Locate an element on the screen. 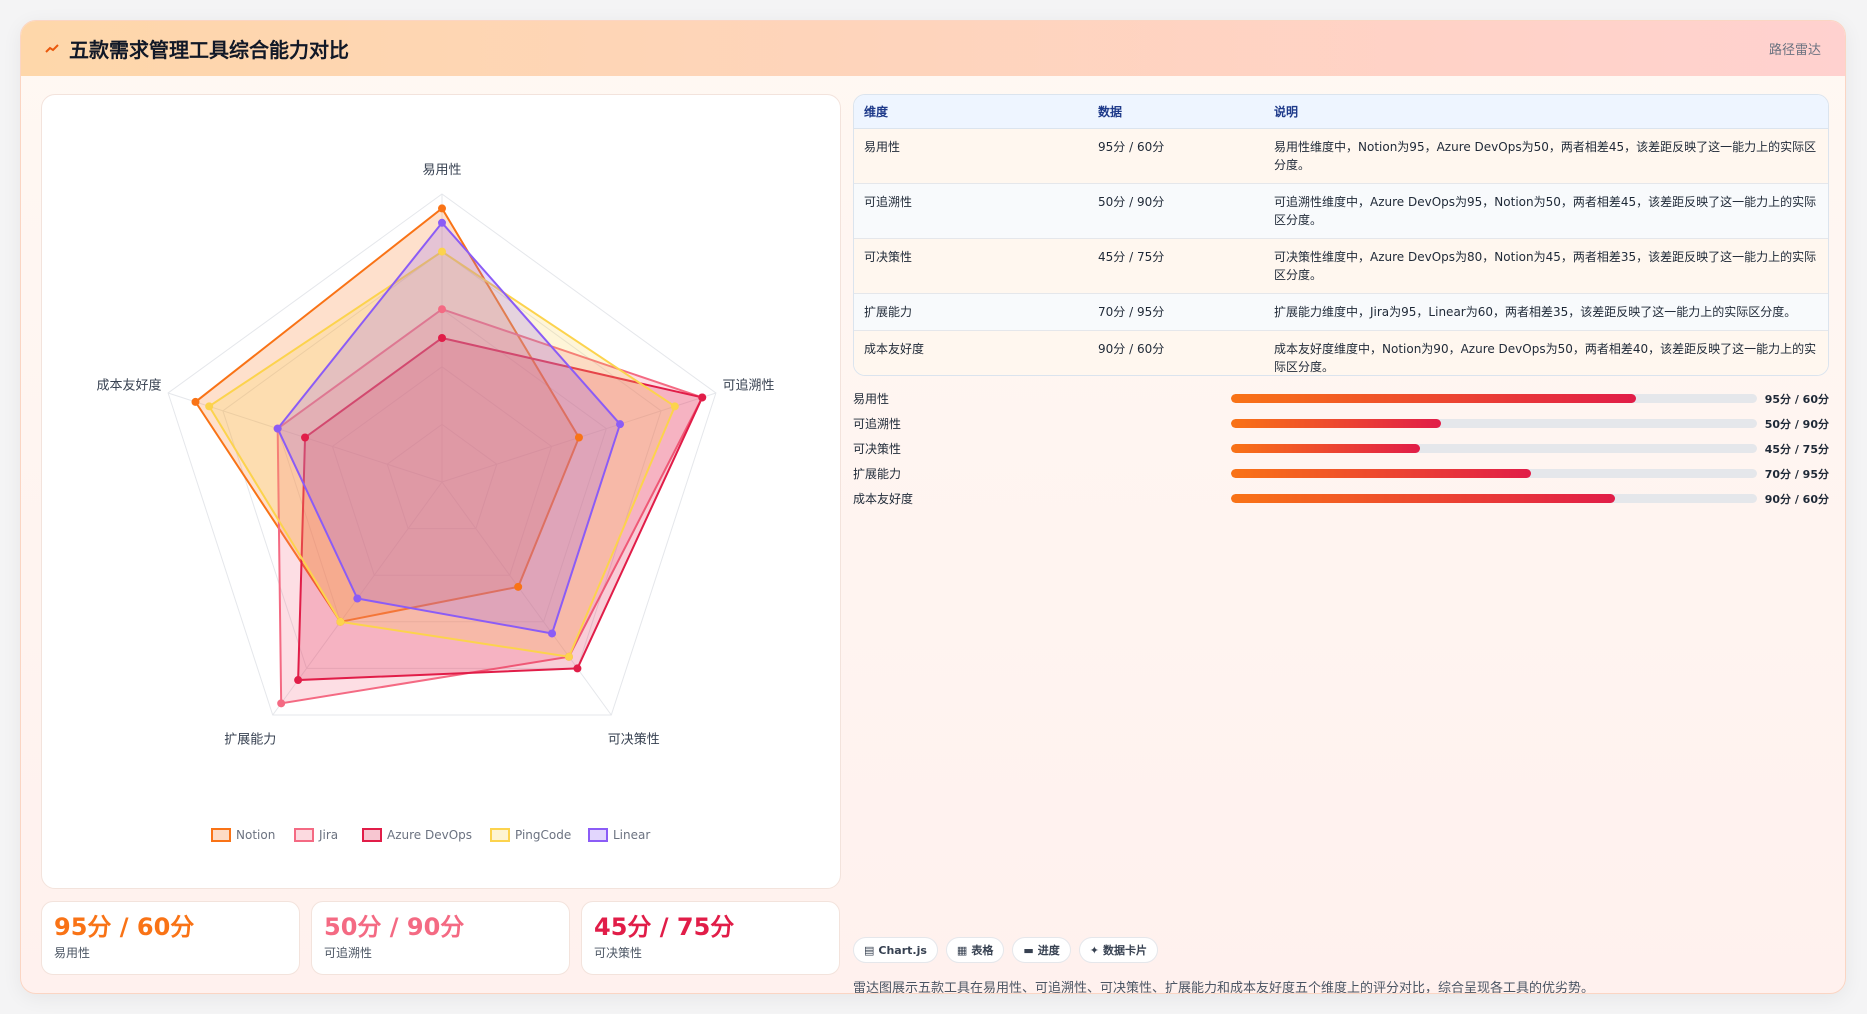 Image resolution: width=1867 pixels, height=1014 pixels. column-header-data: 数据 is located at coordinates (1176, 112).